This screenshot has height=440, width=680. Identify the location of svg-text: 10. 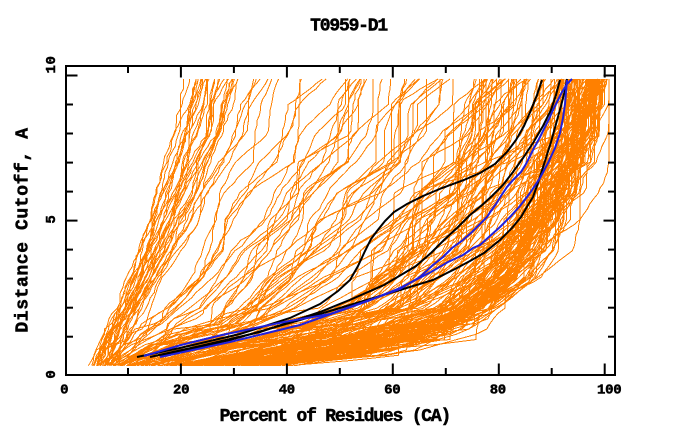
(52, 64).